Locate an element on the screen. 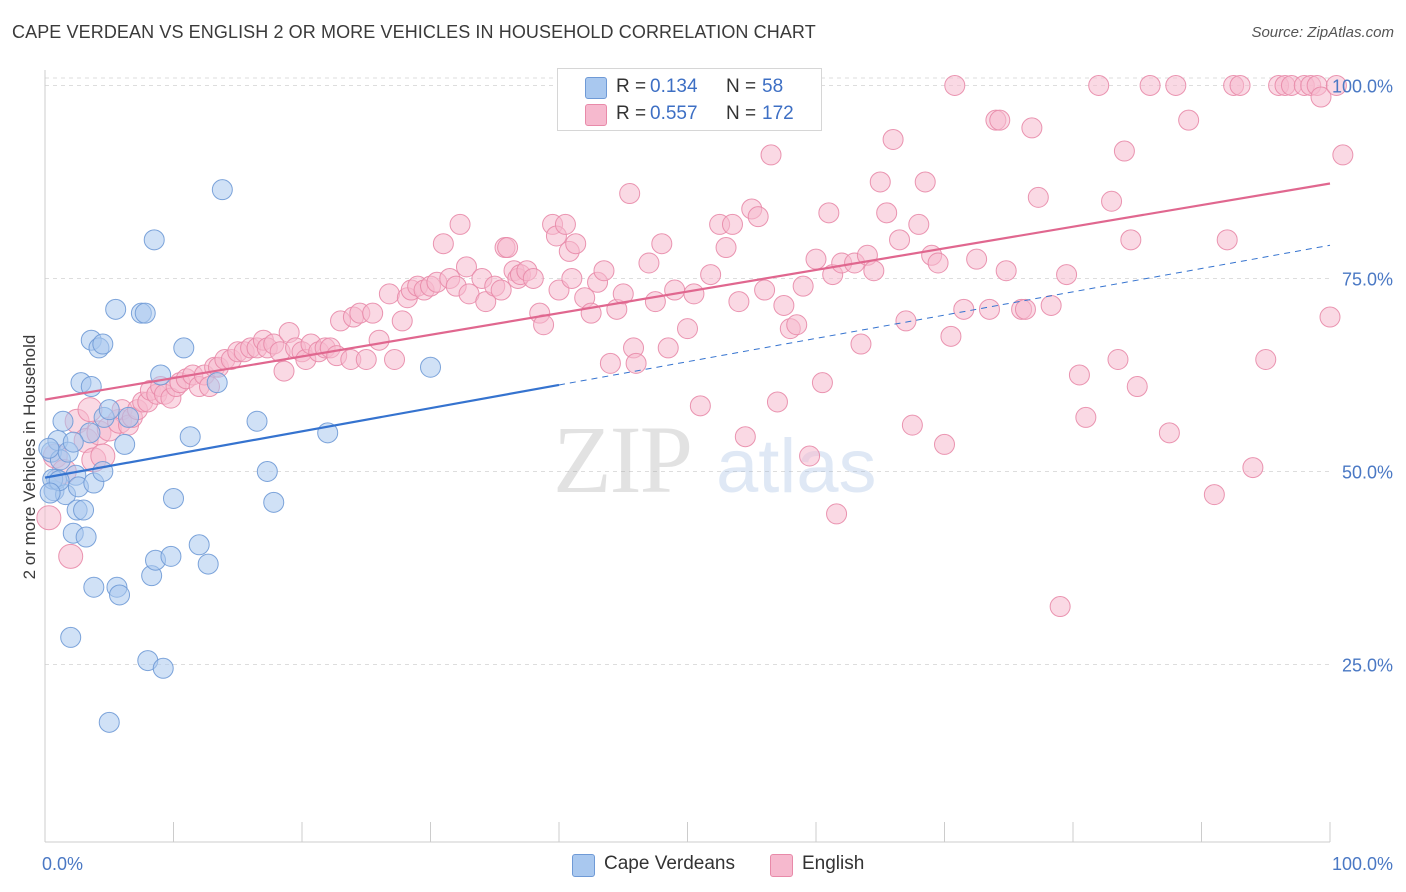  y-tick-label: 100.0% is located at coordinates (1362, 86).